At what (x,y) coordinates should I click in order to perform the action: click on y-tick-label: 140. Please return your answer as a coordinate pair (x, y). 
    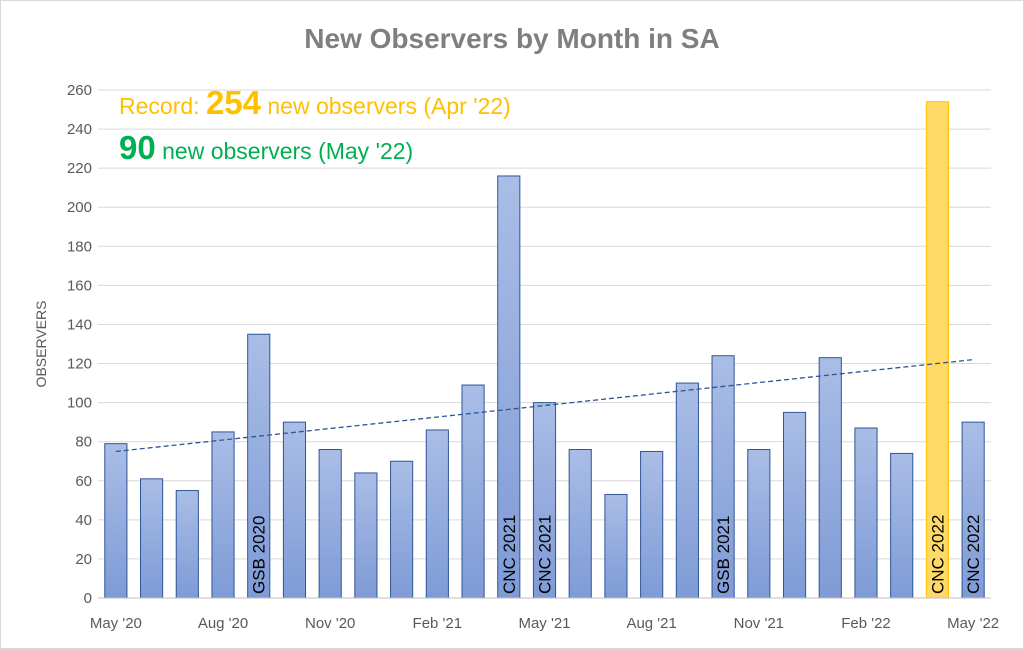
    Looking at the image, I should click on (79, 324).